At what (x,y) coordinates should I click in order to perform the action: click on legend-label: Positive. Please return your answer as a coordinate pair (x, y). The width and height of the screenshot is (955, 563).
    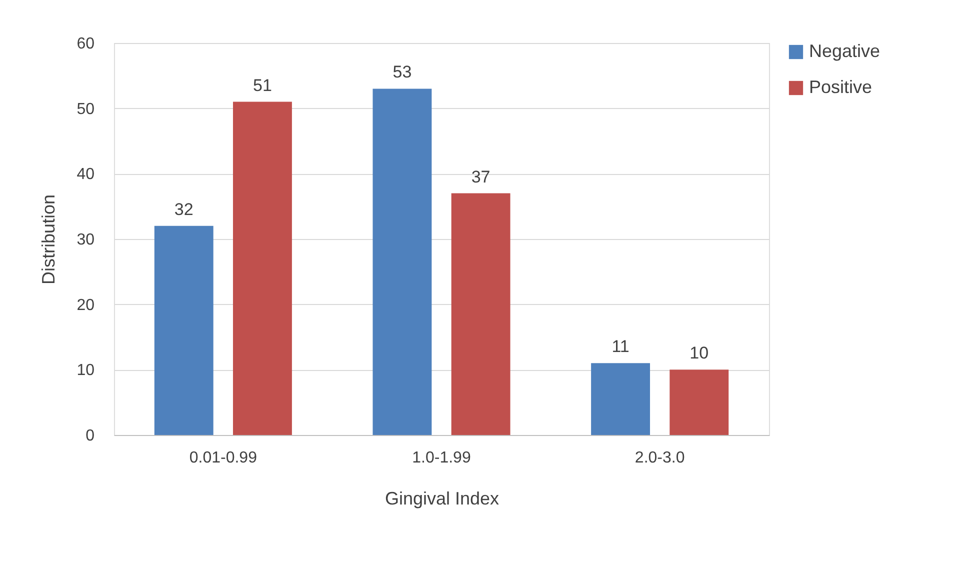
    Looking at the image, I should click on (840, 87).